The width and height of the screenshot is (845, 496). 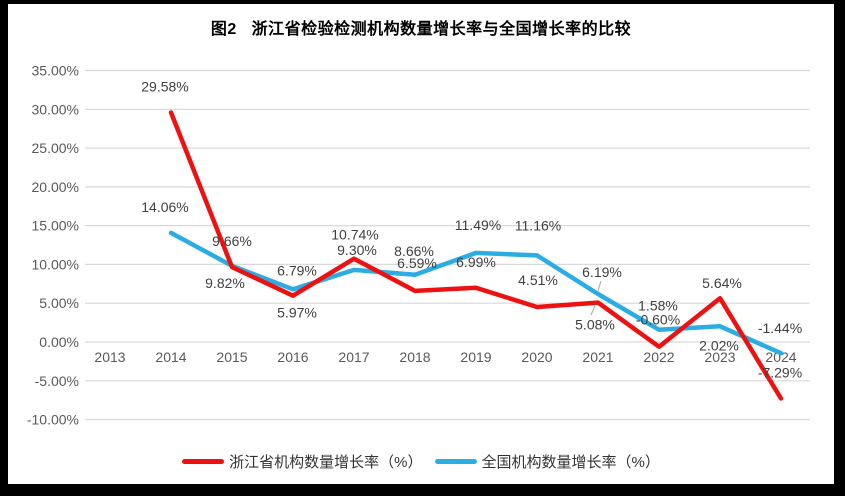 What do you see at coordinates (719, 345) in the screenshot?
I see `data-label-national-2023: 2.02%` at bounding box center [719, 345].